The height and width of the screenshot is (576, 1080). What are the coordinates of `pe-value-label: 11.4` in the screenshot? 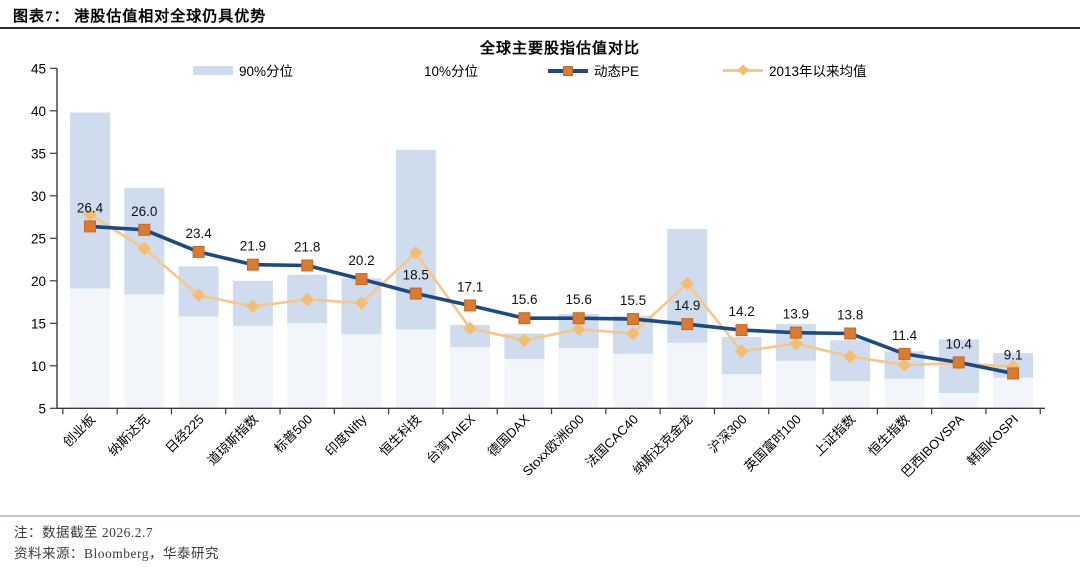 It's located at (905, 335).